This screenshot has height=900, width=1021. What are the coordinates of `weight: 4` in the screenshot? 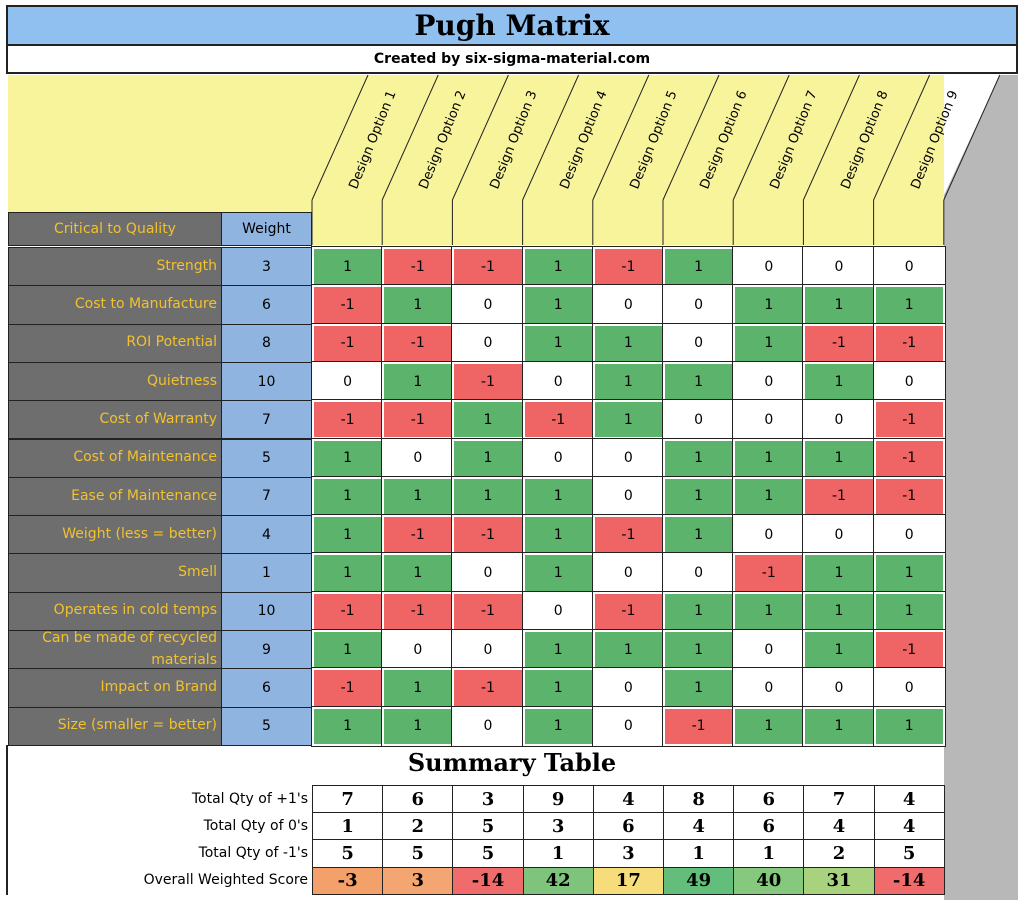 It's located at (266, 535).